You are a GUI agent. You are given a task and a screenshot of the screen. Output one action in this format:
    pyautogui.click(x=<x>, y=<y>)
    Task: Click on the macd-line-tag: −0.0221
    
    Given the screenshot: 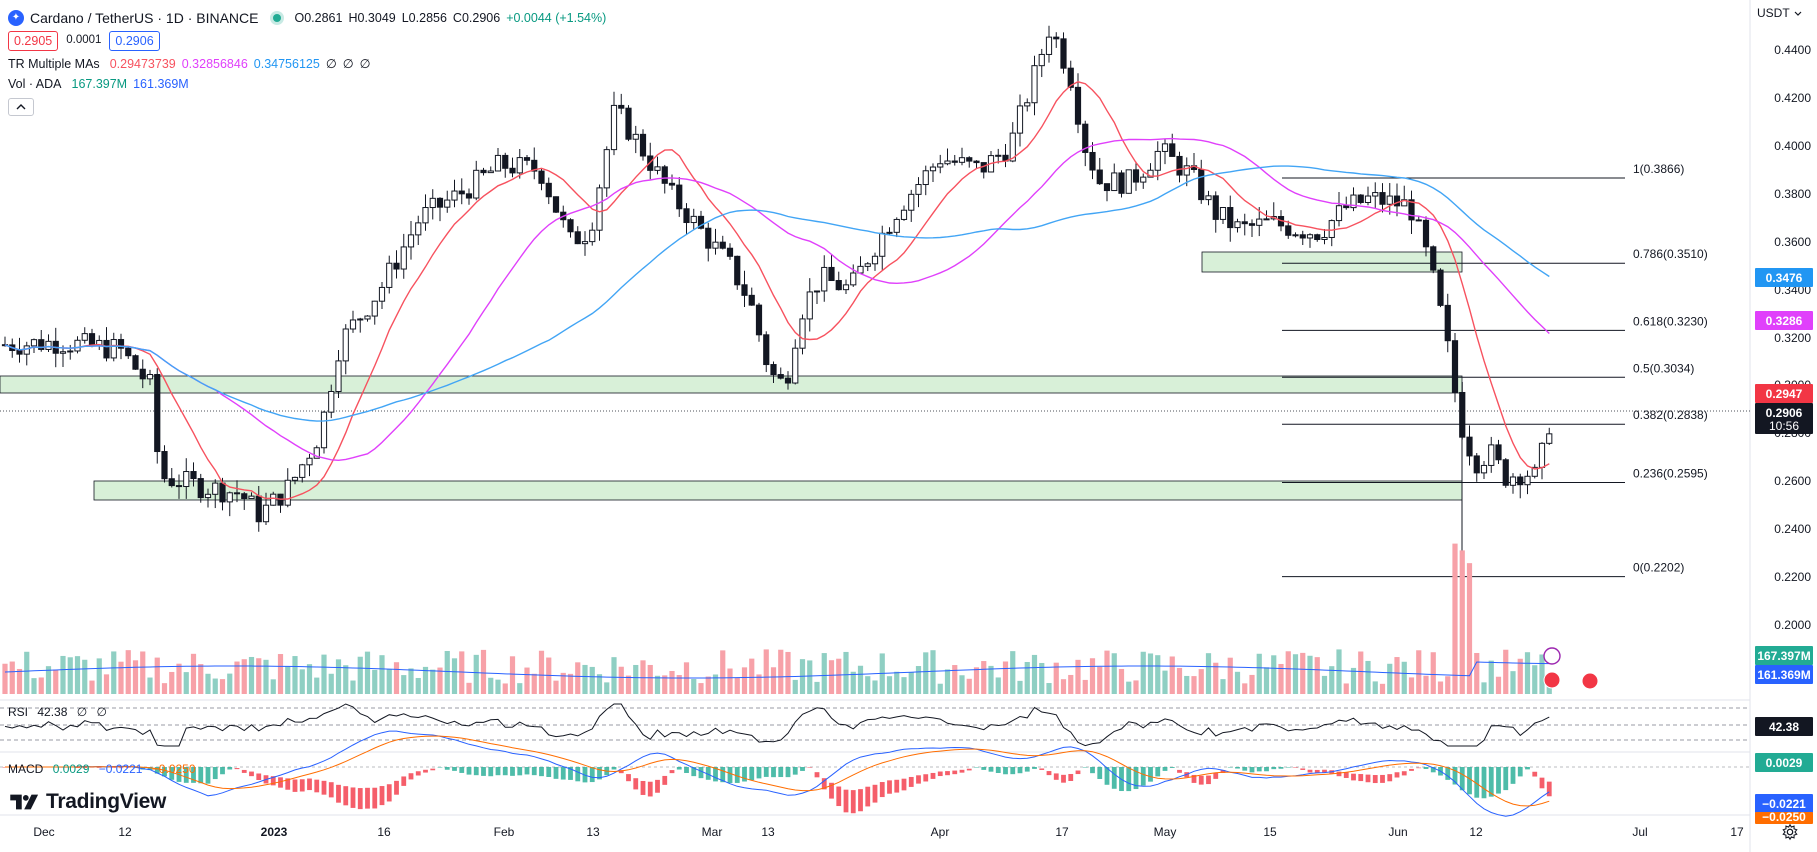 What is the action you would take?
    pyautogui.click(x=1784, y=803)
    